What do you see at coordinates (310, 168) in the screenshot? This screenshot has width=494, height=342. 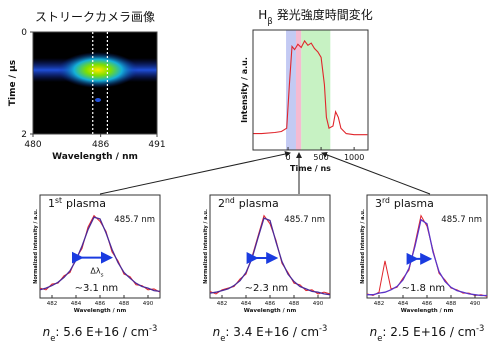 I see `x-axis-label: Time / ns` at bounding box center [310, 168].